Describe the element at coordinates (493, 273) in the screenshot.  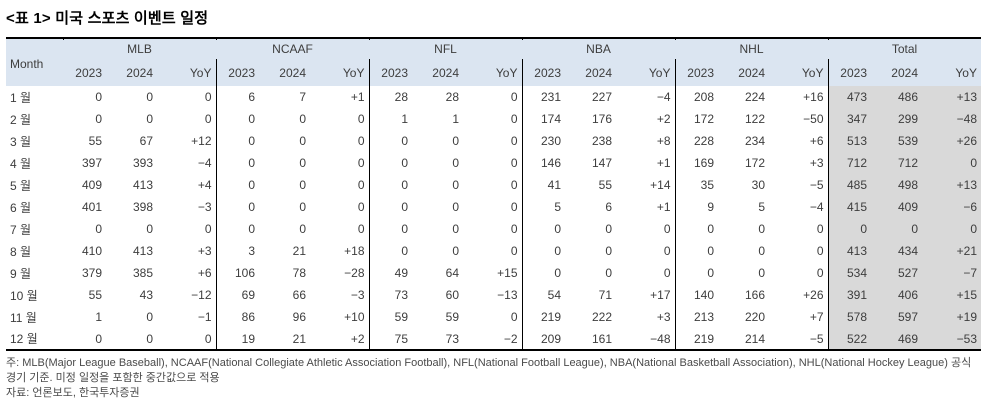
I see `table-row: 9 월 379 385 +6 106 78 −28 49 64 +15 0 0 0 0 0 0 534 527 −7` at that location.